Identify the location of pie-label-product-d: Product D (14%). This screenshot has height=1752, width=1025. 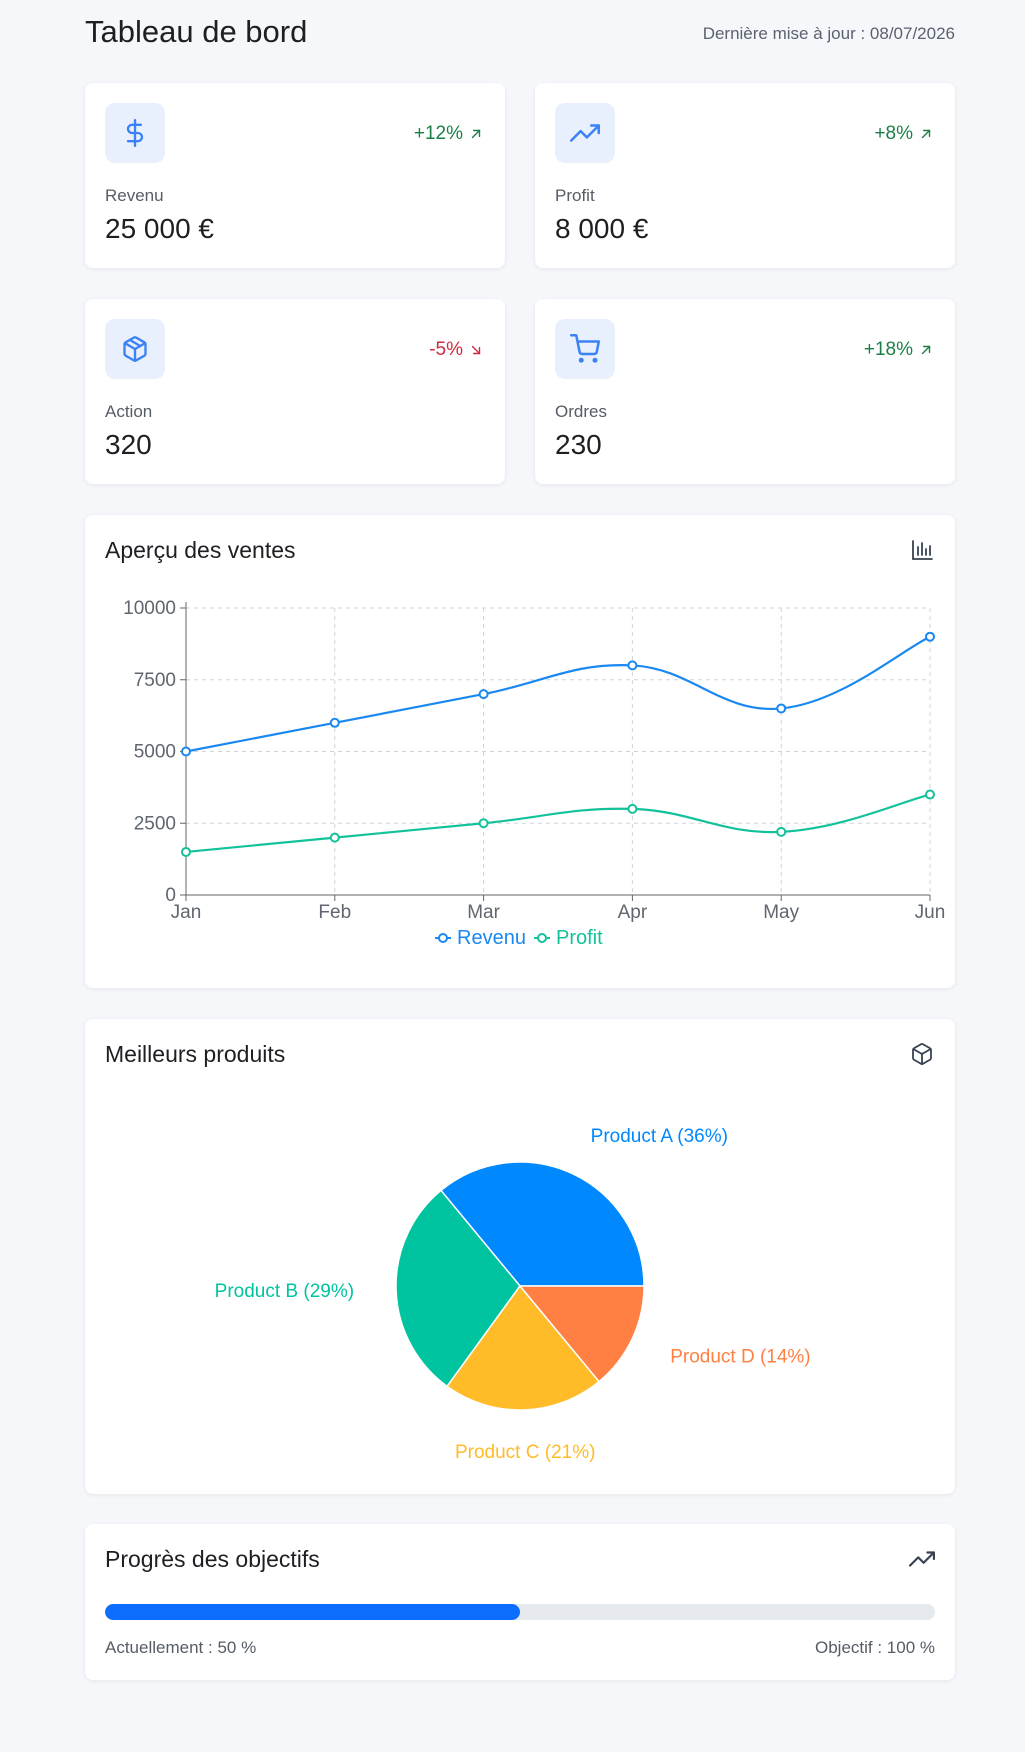
(740, 1357).